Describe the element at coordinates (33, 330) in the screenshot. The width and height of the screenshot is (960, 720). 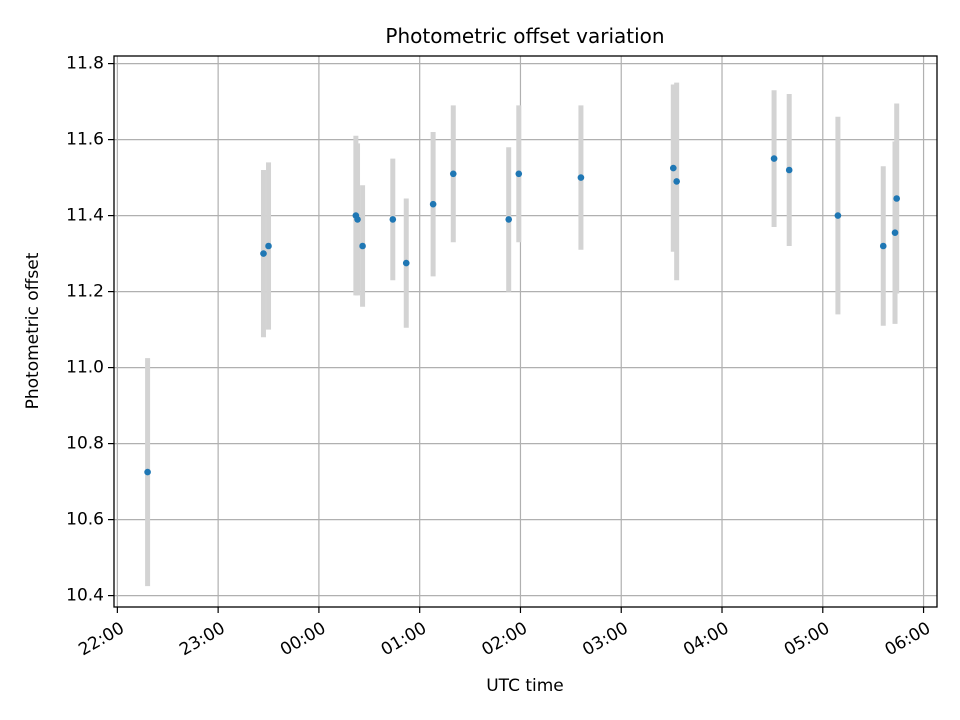
I see `y-axis-label: Photometric offset` at that location.